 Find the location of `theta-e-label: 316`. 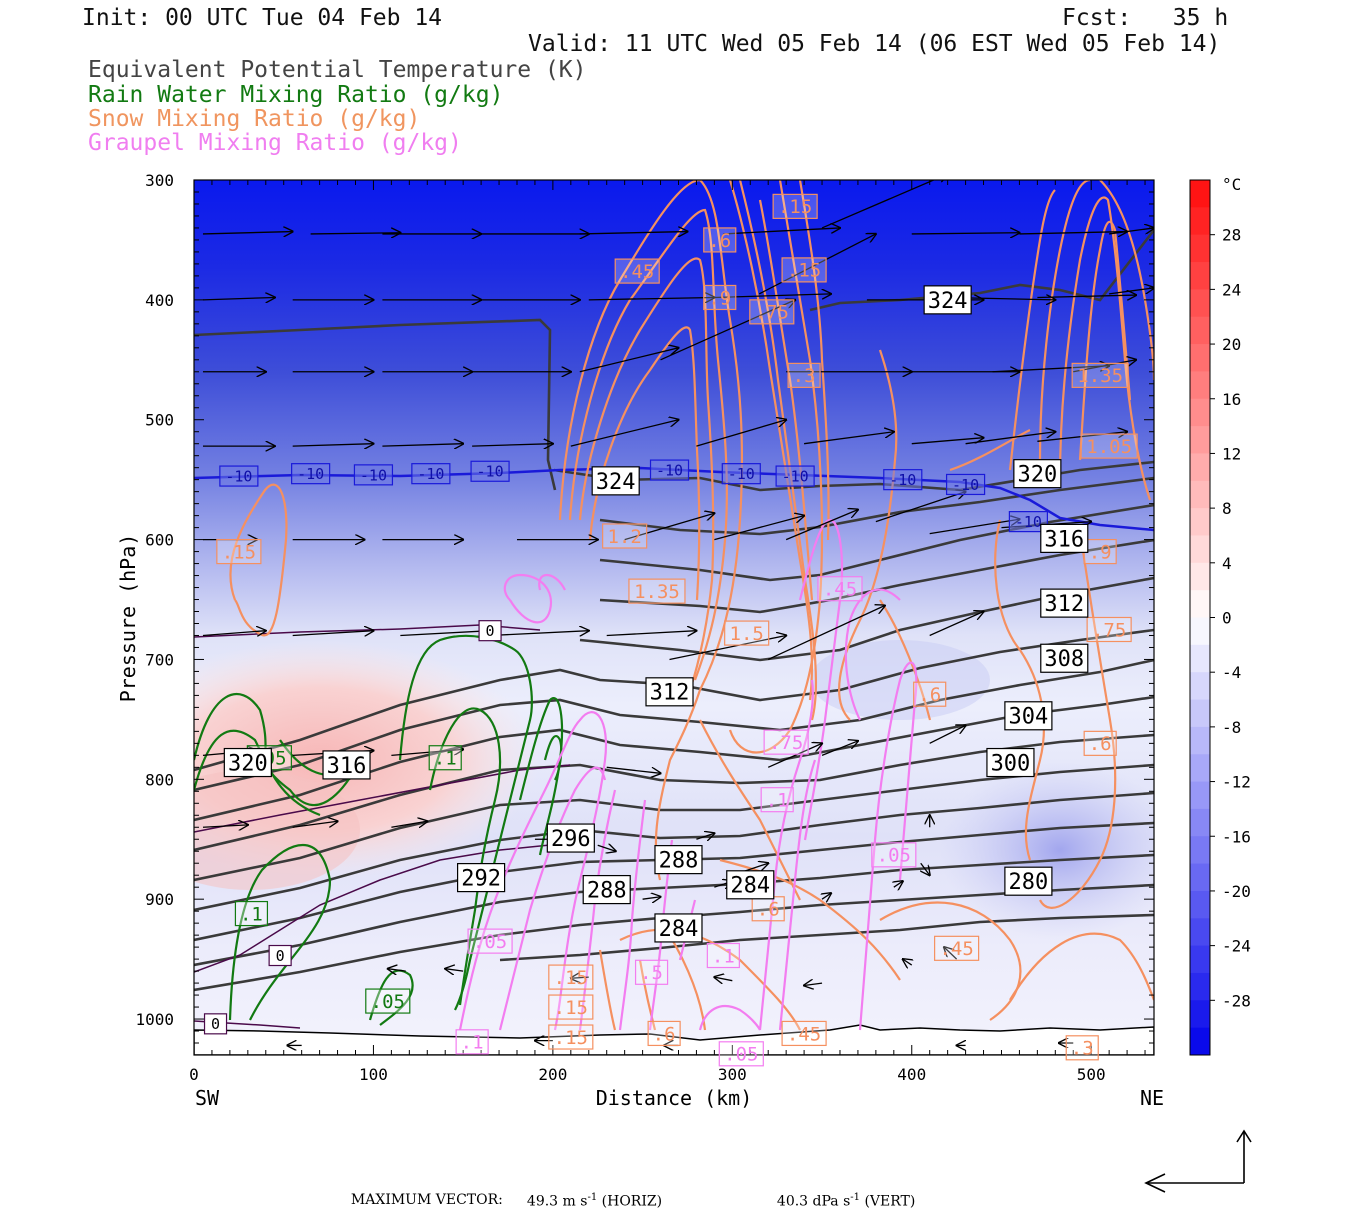

theta-e-label: 316 is located at coordinates (346, 765).